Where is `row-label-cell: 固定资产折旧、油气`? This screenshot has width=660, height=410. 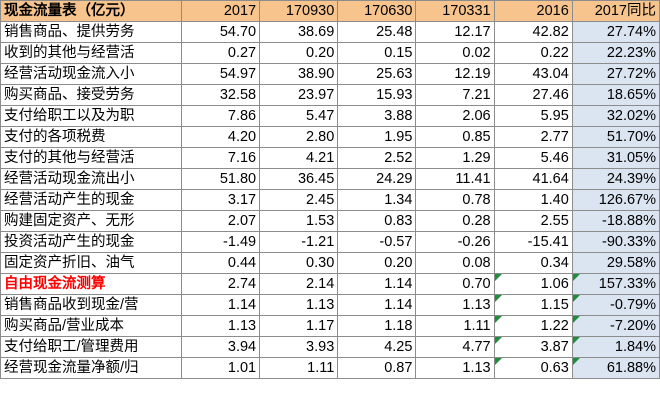 row-label-cell: 固定资产折旧、油气 is located at coordinates (91, 263).